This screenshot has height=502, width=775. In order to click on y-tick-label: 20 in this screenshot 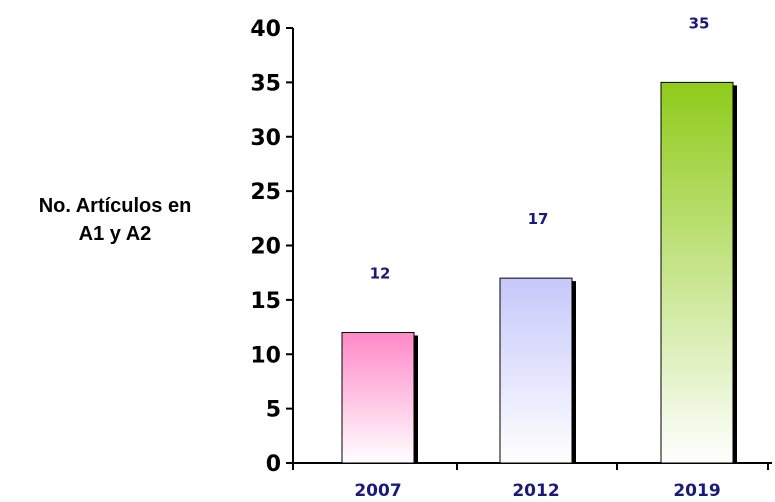, I will do `click(265, 247)`.